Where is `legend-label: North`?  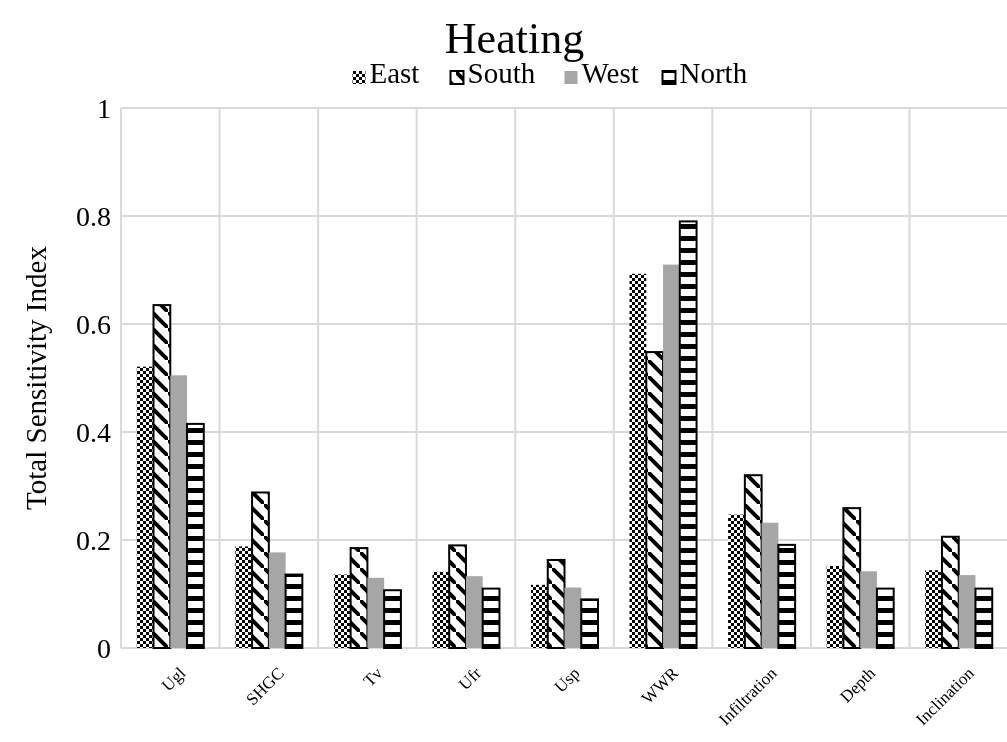 legend-label: North is located at coordinates (713, 73).